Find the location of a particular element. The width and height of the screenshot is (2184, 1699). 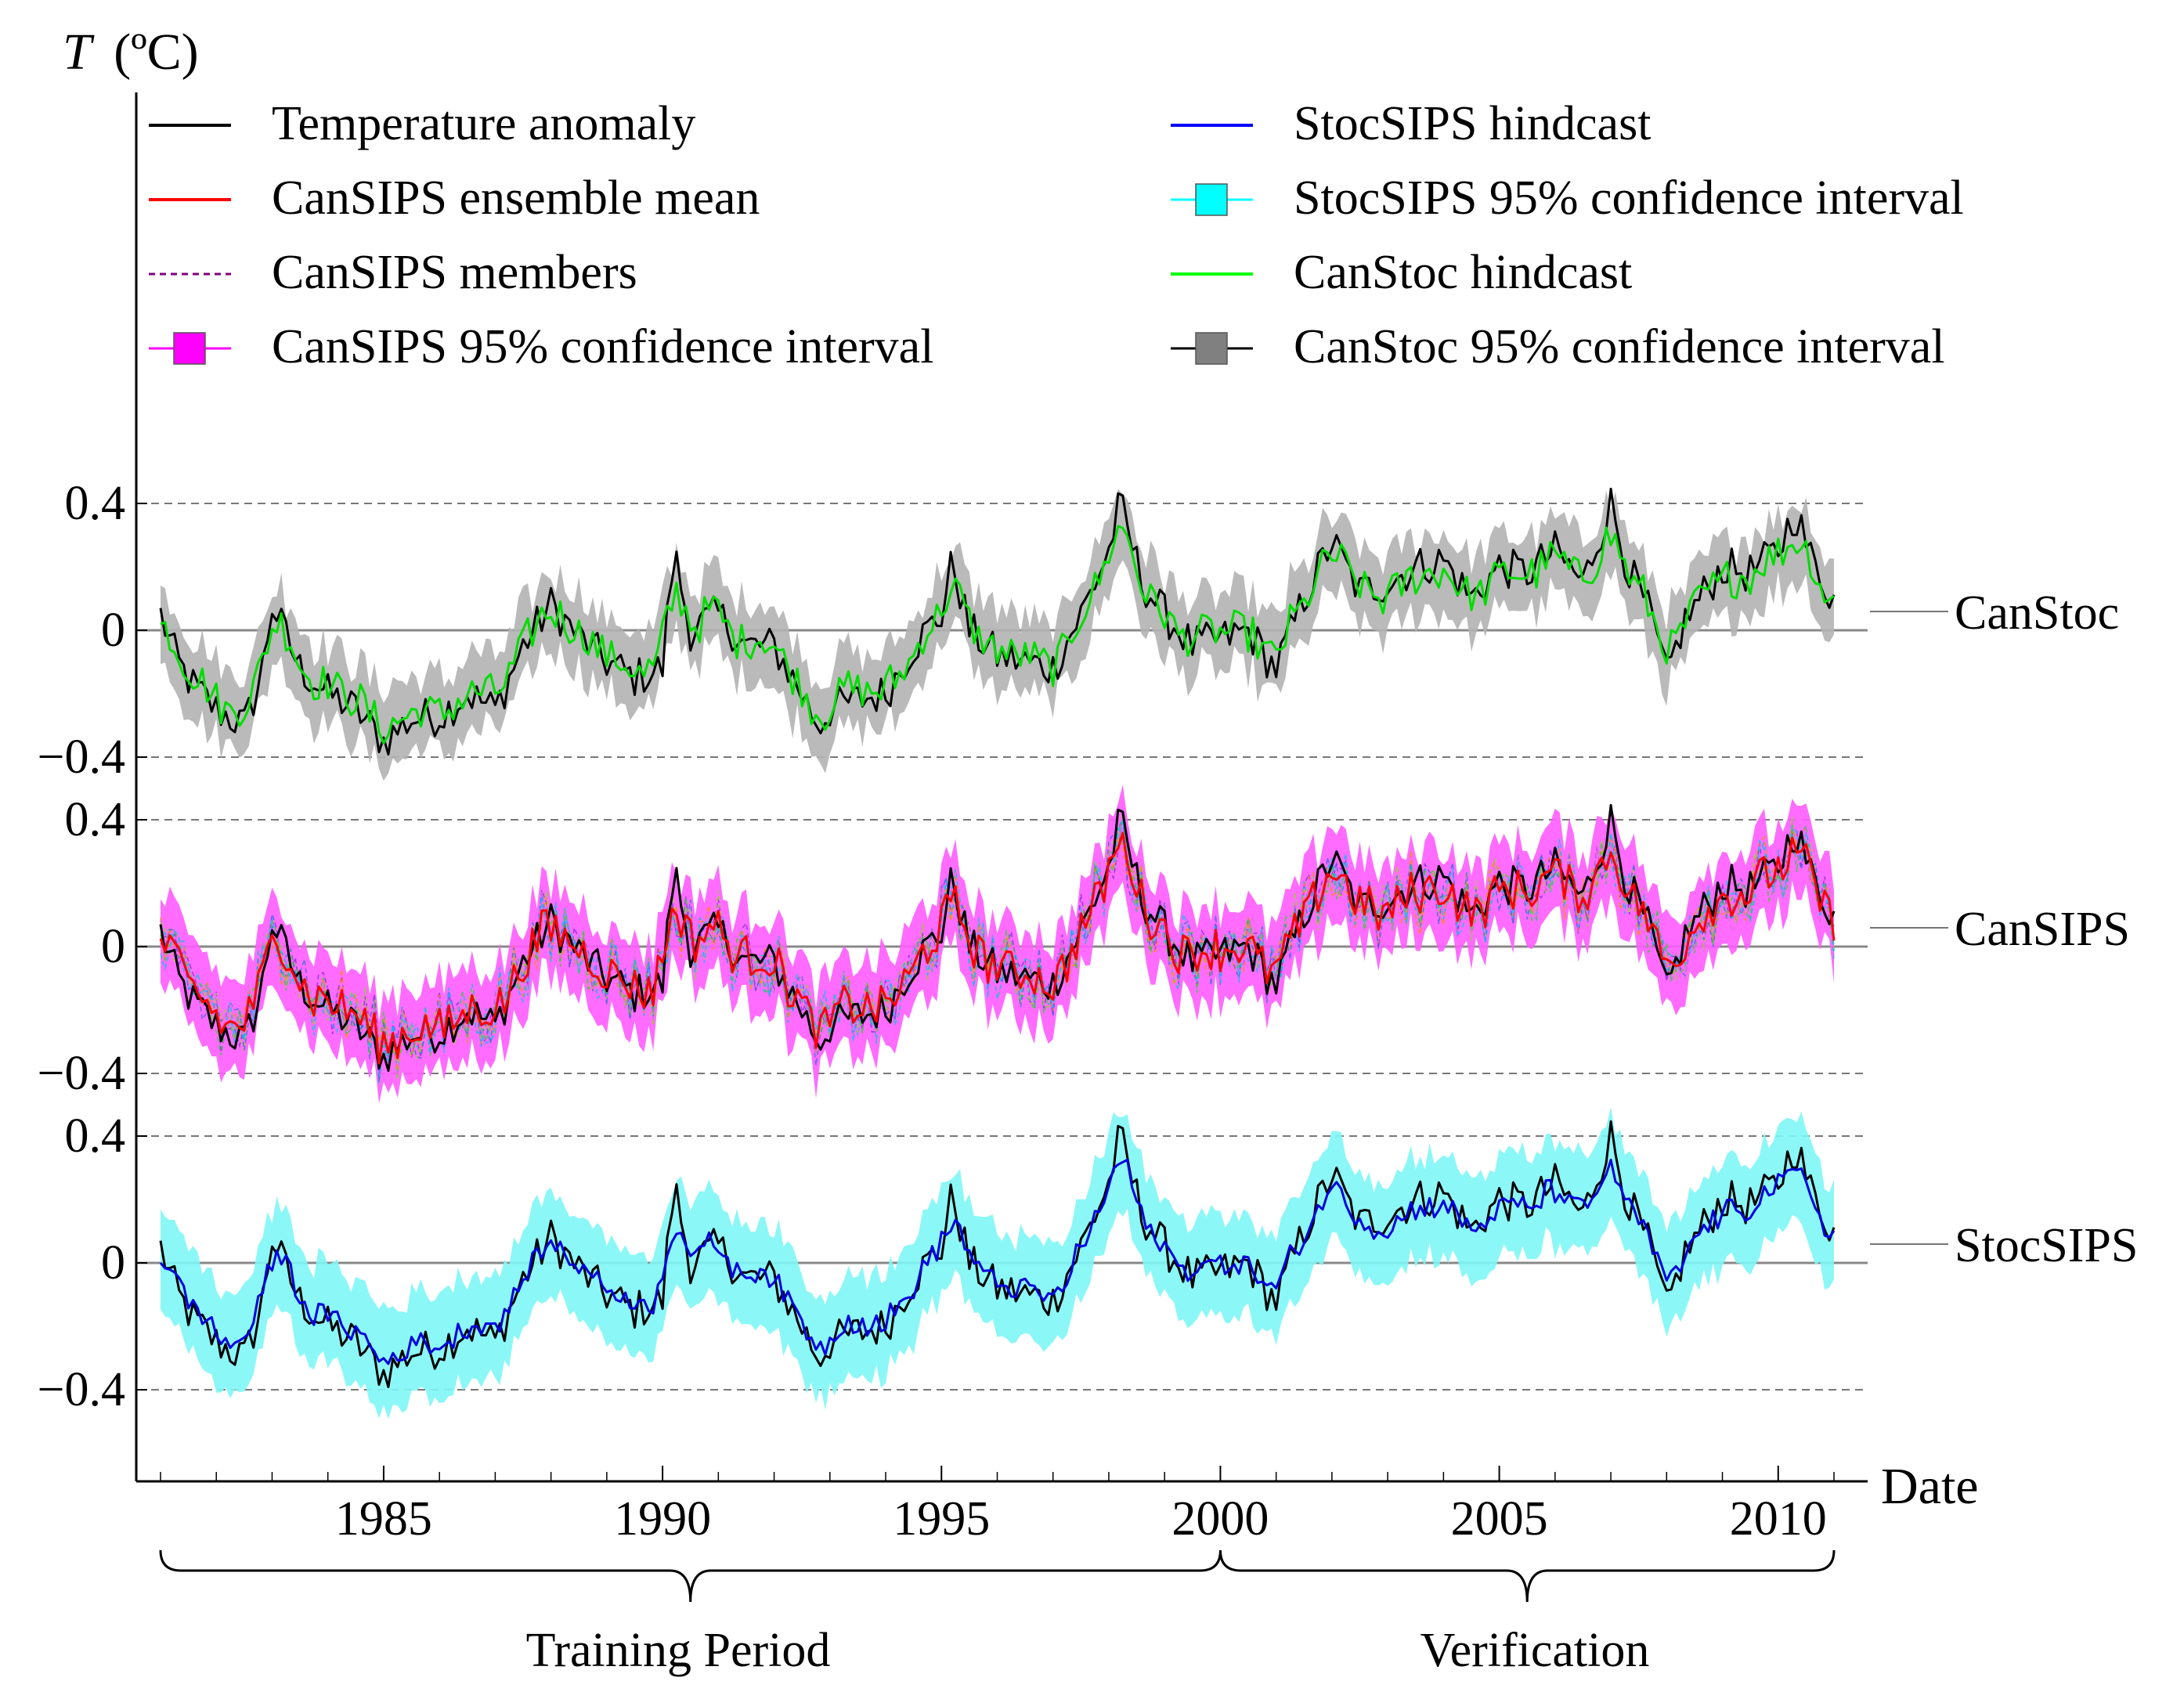

confidence-band-canstoc is located at coordinates (997, 635).